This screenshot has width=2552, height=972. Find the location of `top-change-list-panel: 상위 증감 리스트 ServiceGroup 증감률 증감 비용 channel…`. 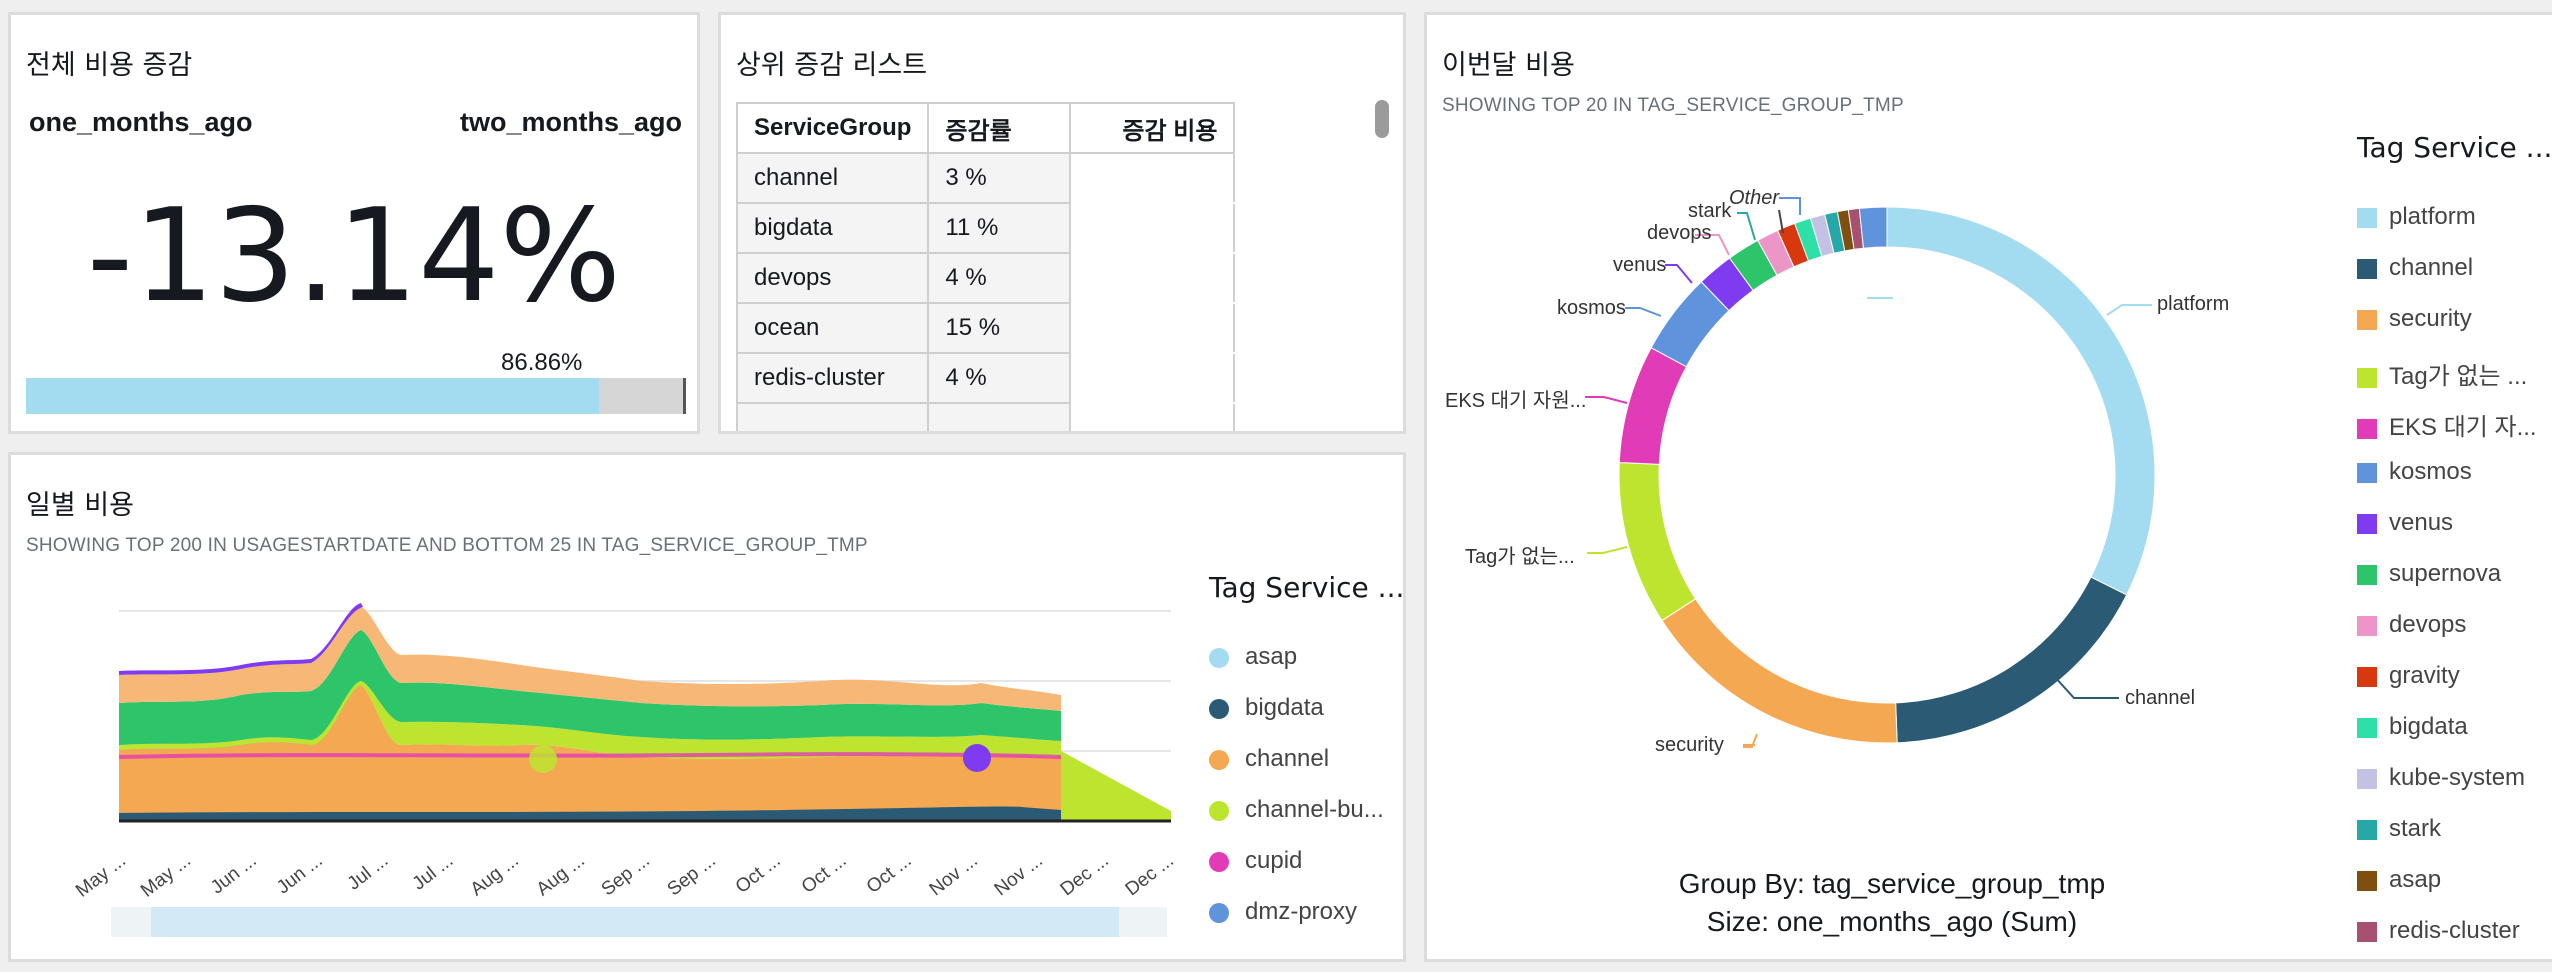

top-change-list-panel: 상위 증감 리스트 ServiceGroup 증감률 증감 비용 channel… is located at coordinates (1062, 223).